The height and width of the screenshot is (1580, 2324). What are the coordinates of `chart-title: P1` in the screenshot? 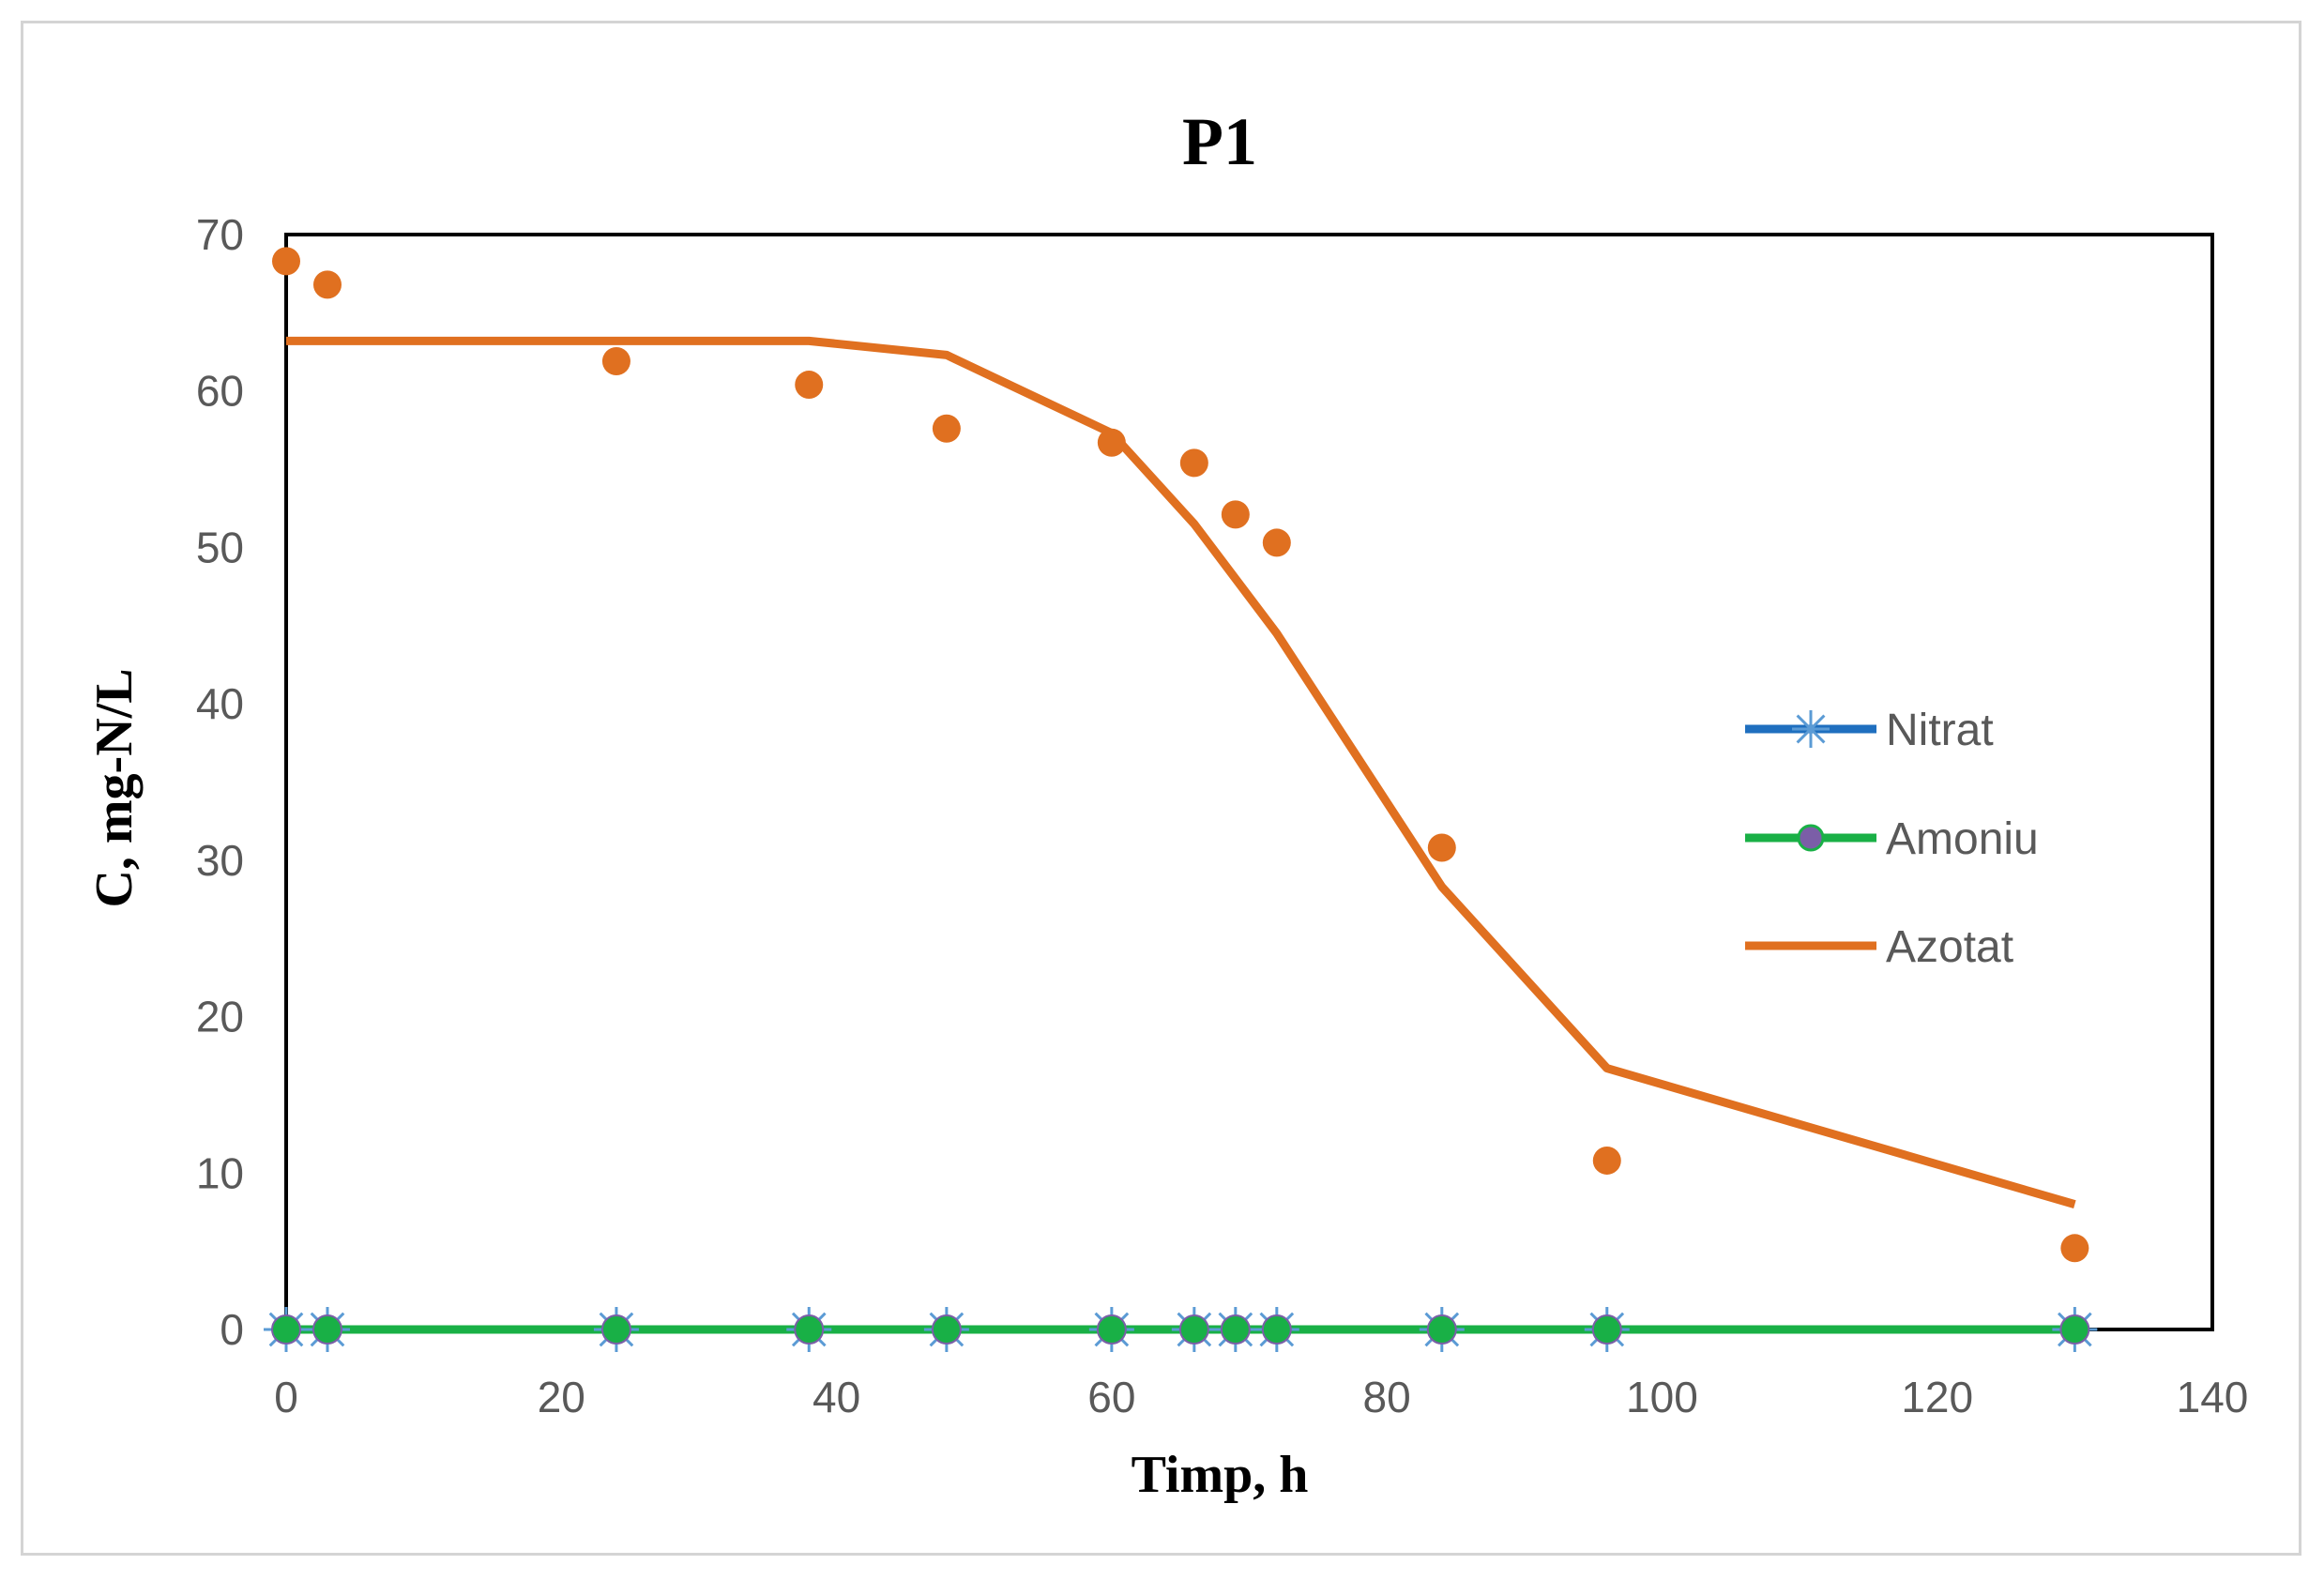 It's located at (1219, 141).